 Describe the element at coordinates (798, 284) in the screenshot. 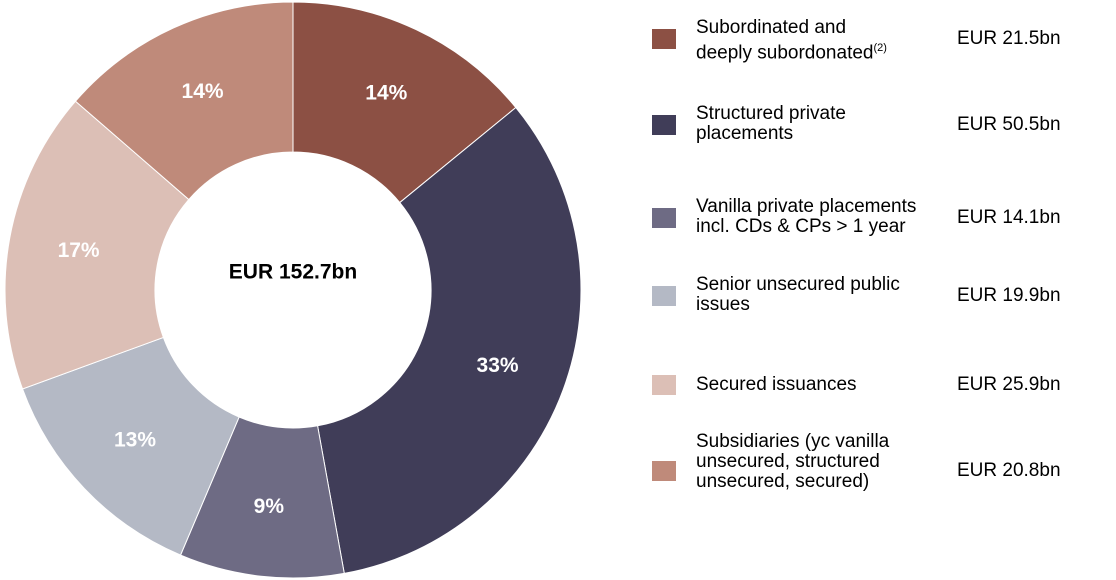

I see `legend-label-line: Senior unsecured public` at that location.